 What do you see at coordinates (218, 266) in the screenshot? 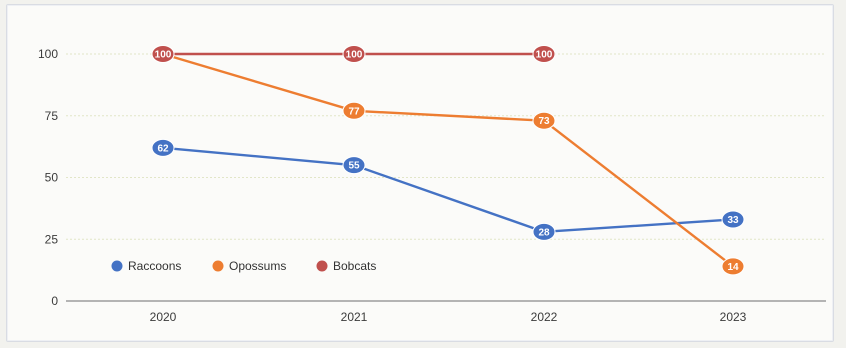
I see `legend-marker-opossums` at bounding box center [218, 266].